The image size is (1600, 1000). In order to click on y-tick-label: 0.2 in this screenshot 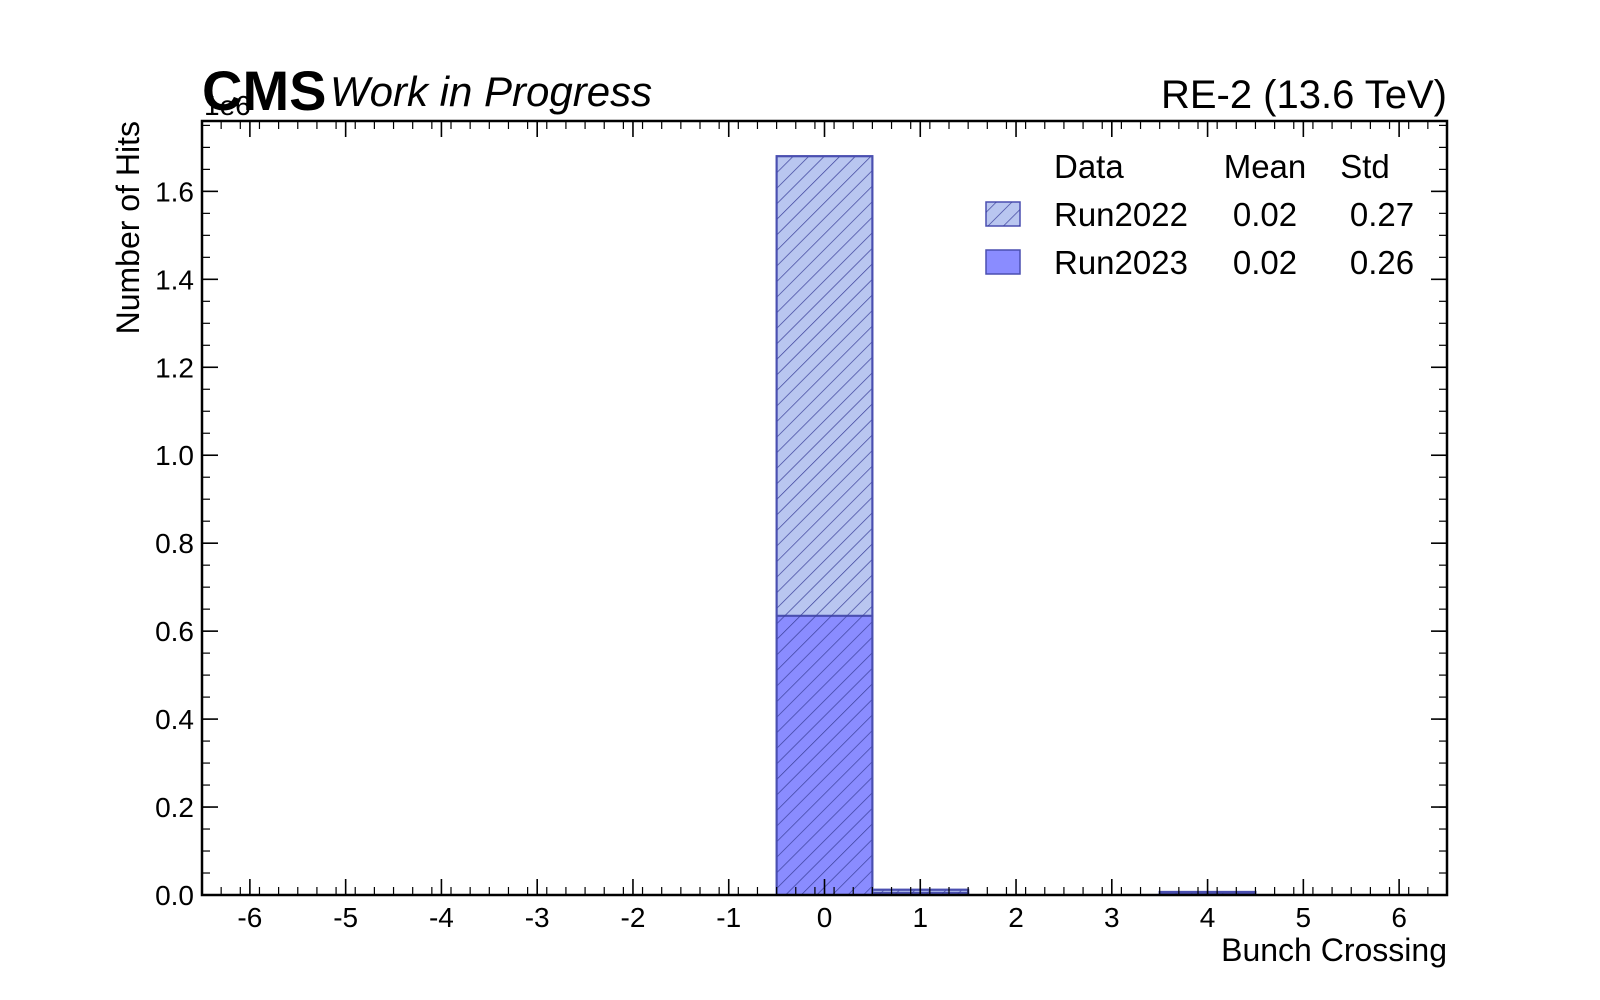, I will do `click(174, 807)`.